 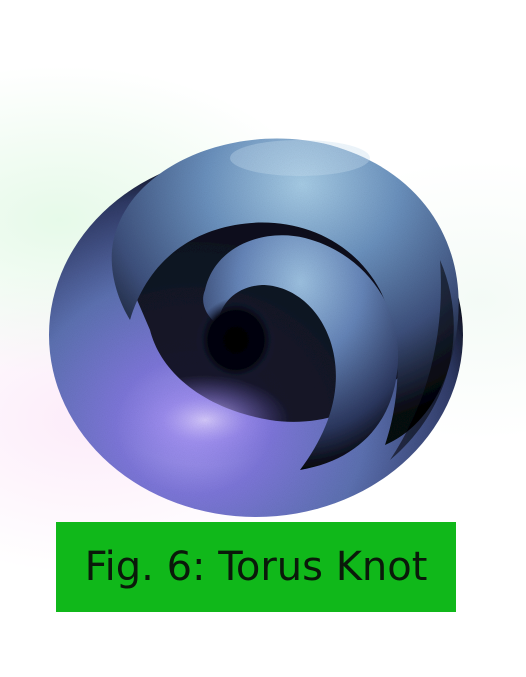 I want to click on figure-caption-box: Fig. 6: Torus Knot, so click(x=256, y=567).